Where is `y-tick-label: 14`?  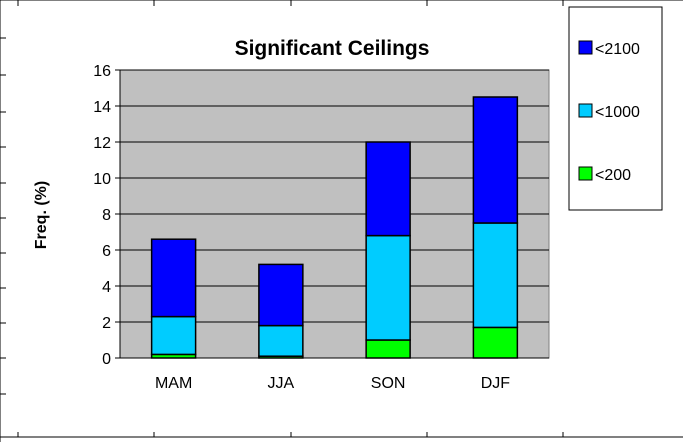
y-tick-label: 14 is located at coordinates (102, 107).